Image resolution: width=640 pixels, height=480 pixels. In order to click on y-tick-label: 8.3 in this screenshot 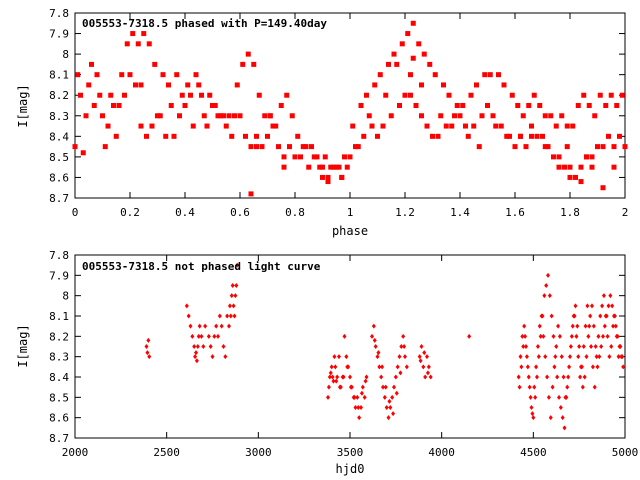, I will do `click(59, 116)`.